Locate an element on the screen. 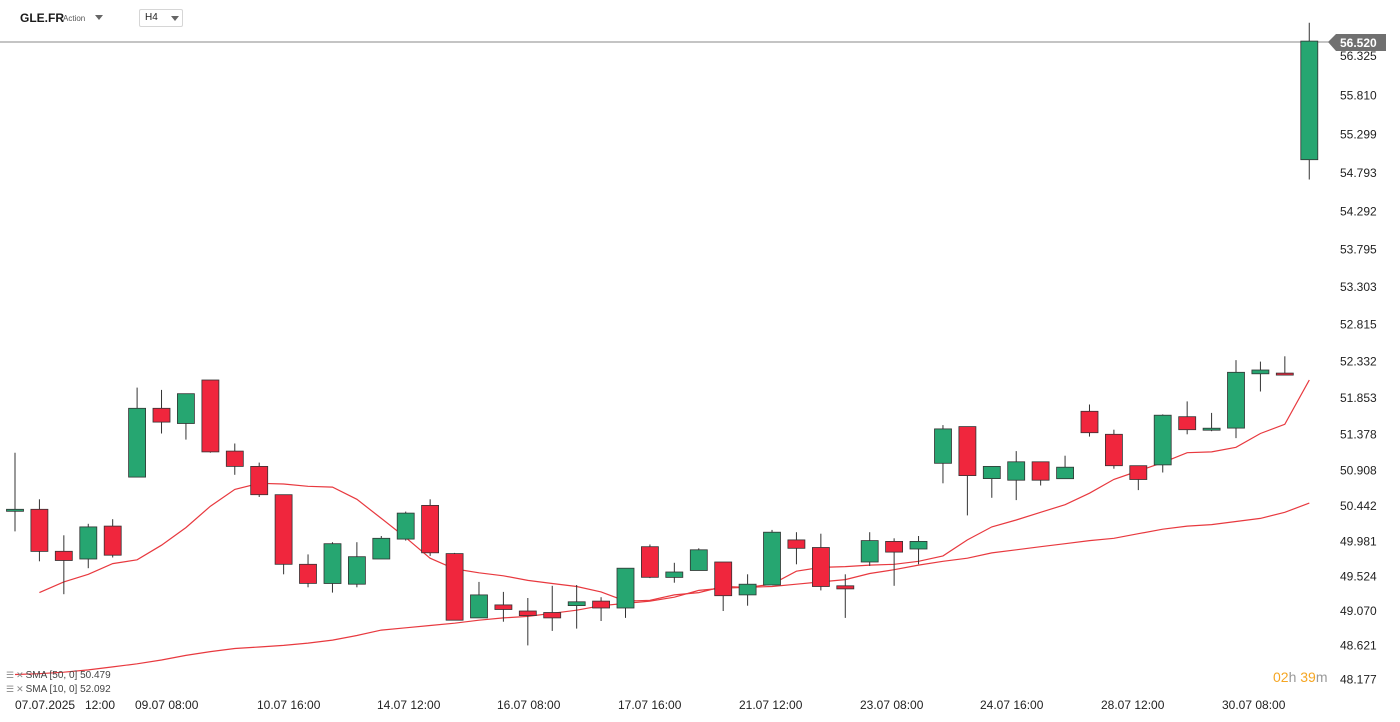 Image resolution: width=1400 pixels, height=722 pixels. countdown-hours: 02 is located at coordinates (1281, 677).